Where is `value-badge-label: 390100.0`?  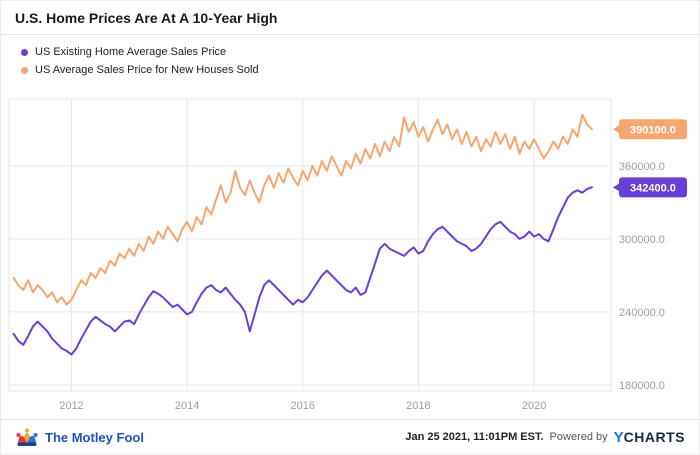 value-badge-label: 390100.0 is located at coordinates (653, 130).